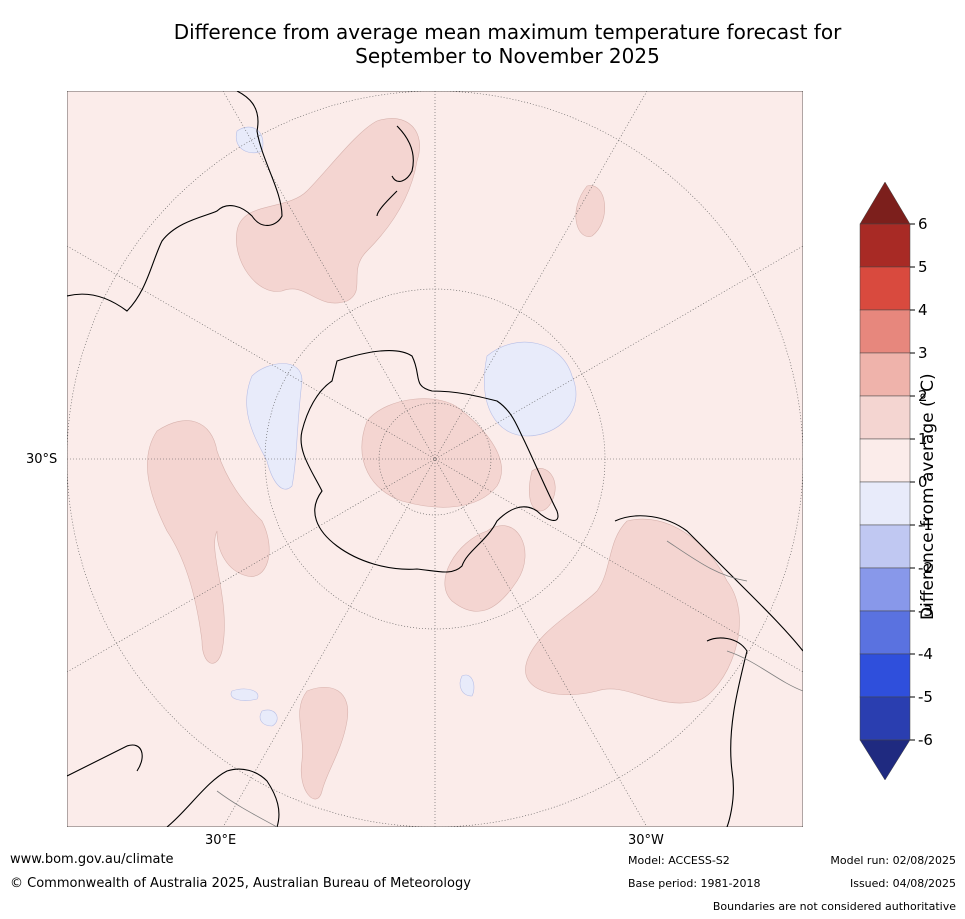  What do you see at coordinates (328, 211) in the screenshot?
I see `warm-region-new-zealand` at bounding box center [328, 211].